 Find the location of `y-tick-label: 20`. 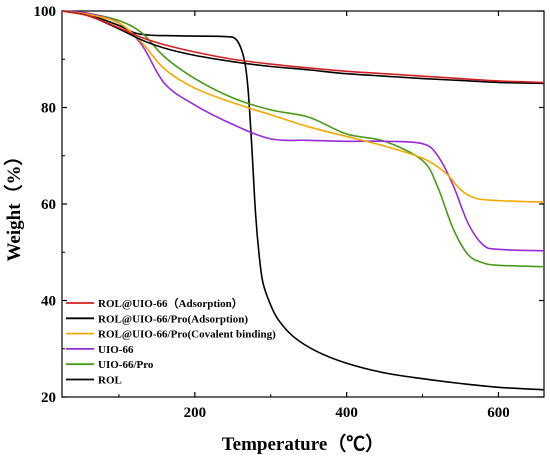

y-tick-label: 20 is located at coordinates (48, 398).